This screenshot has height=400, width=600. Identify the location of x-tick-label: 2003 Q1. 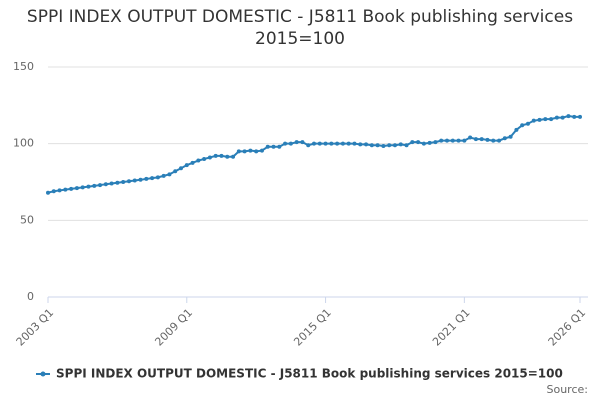
(35, 327).